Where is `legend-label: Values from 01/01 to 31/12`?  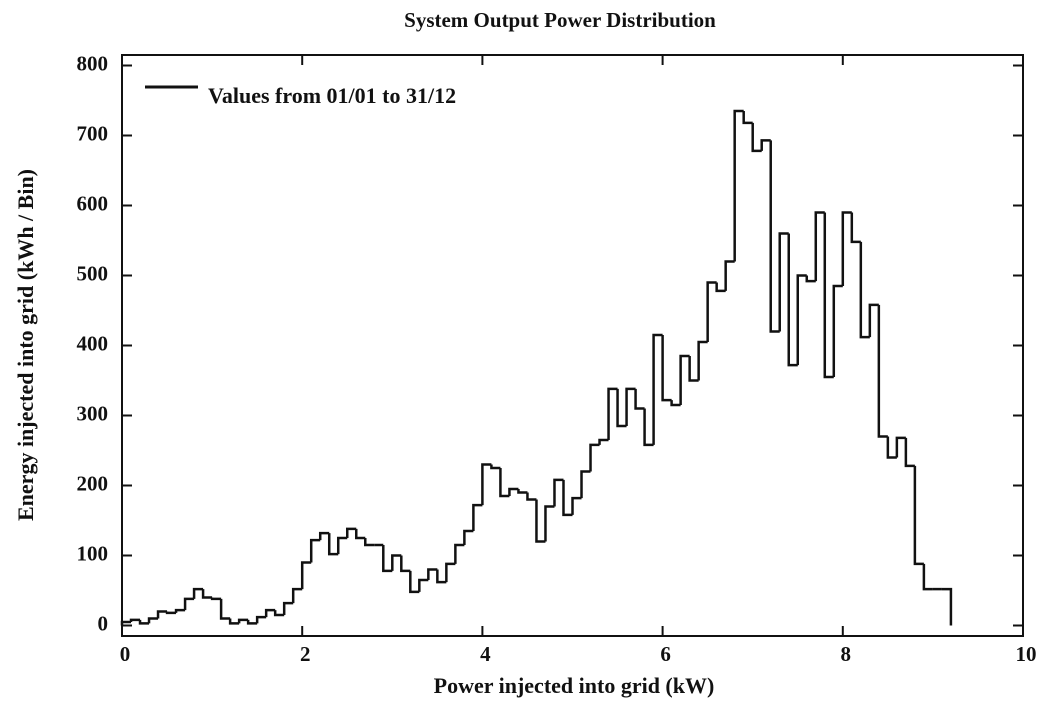 legend-label: Values from 01/01 to 31/12 is located at coordinates (332, 95).